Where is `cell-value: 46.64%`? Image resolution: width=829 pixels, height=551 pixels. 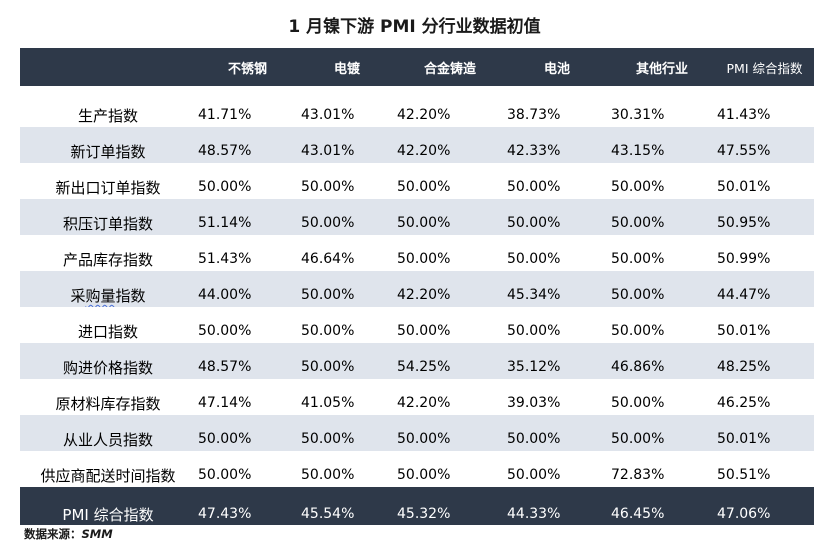
cell-value: 46.64% is located at coordinates (328, 259).